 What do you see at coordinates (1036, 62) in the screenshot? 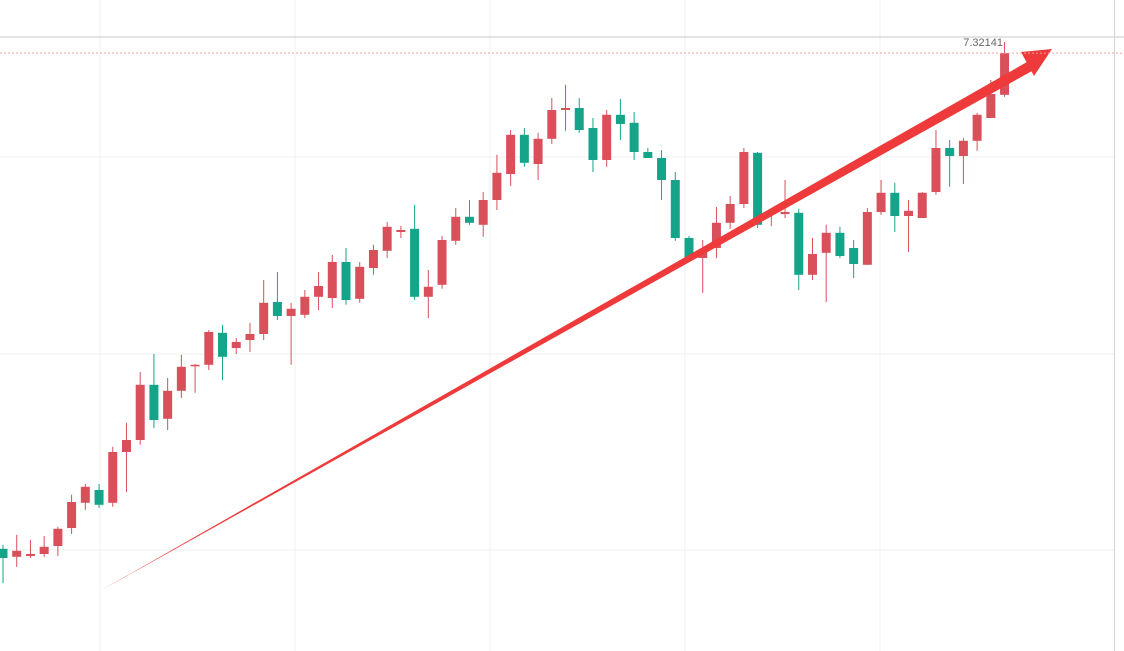
I see `arrow-head` at bounding box center [1036, 62].